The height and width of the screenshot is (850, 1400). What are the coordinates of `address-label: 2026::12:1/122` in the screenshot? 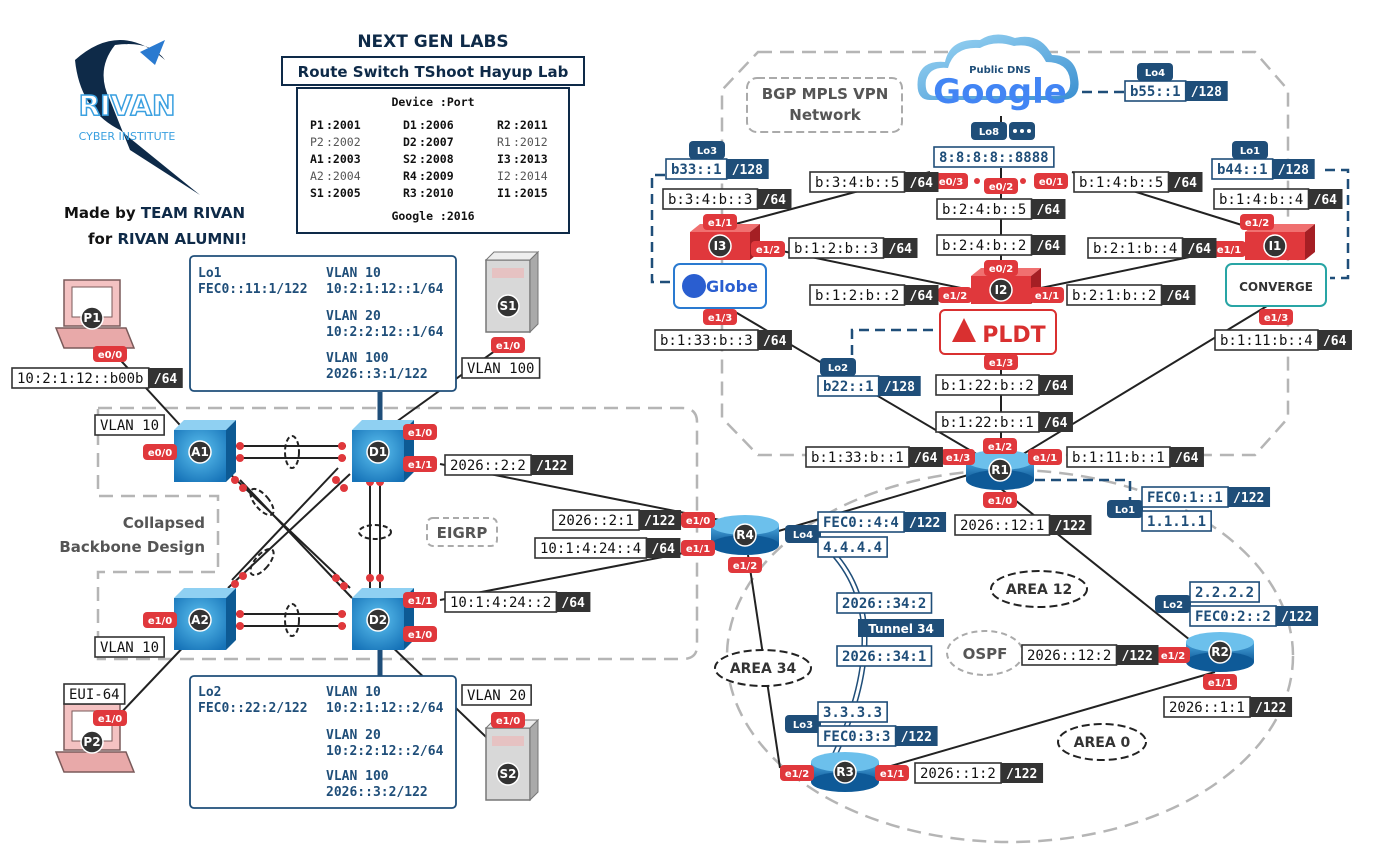 It's located at (1023, 525).